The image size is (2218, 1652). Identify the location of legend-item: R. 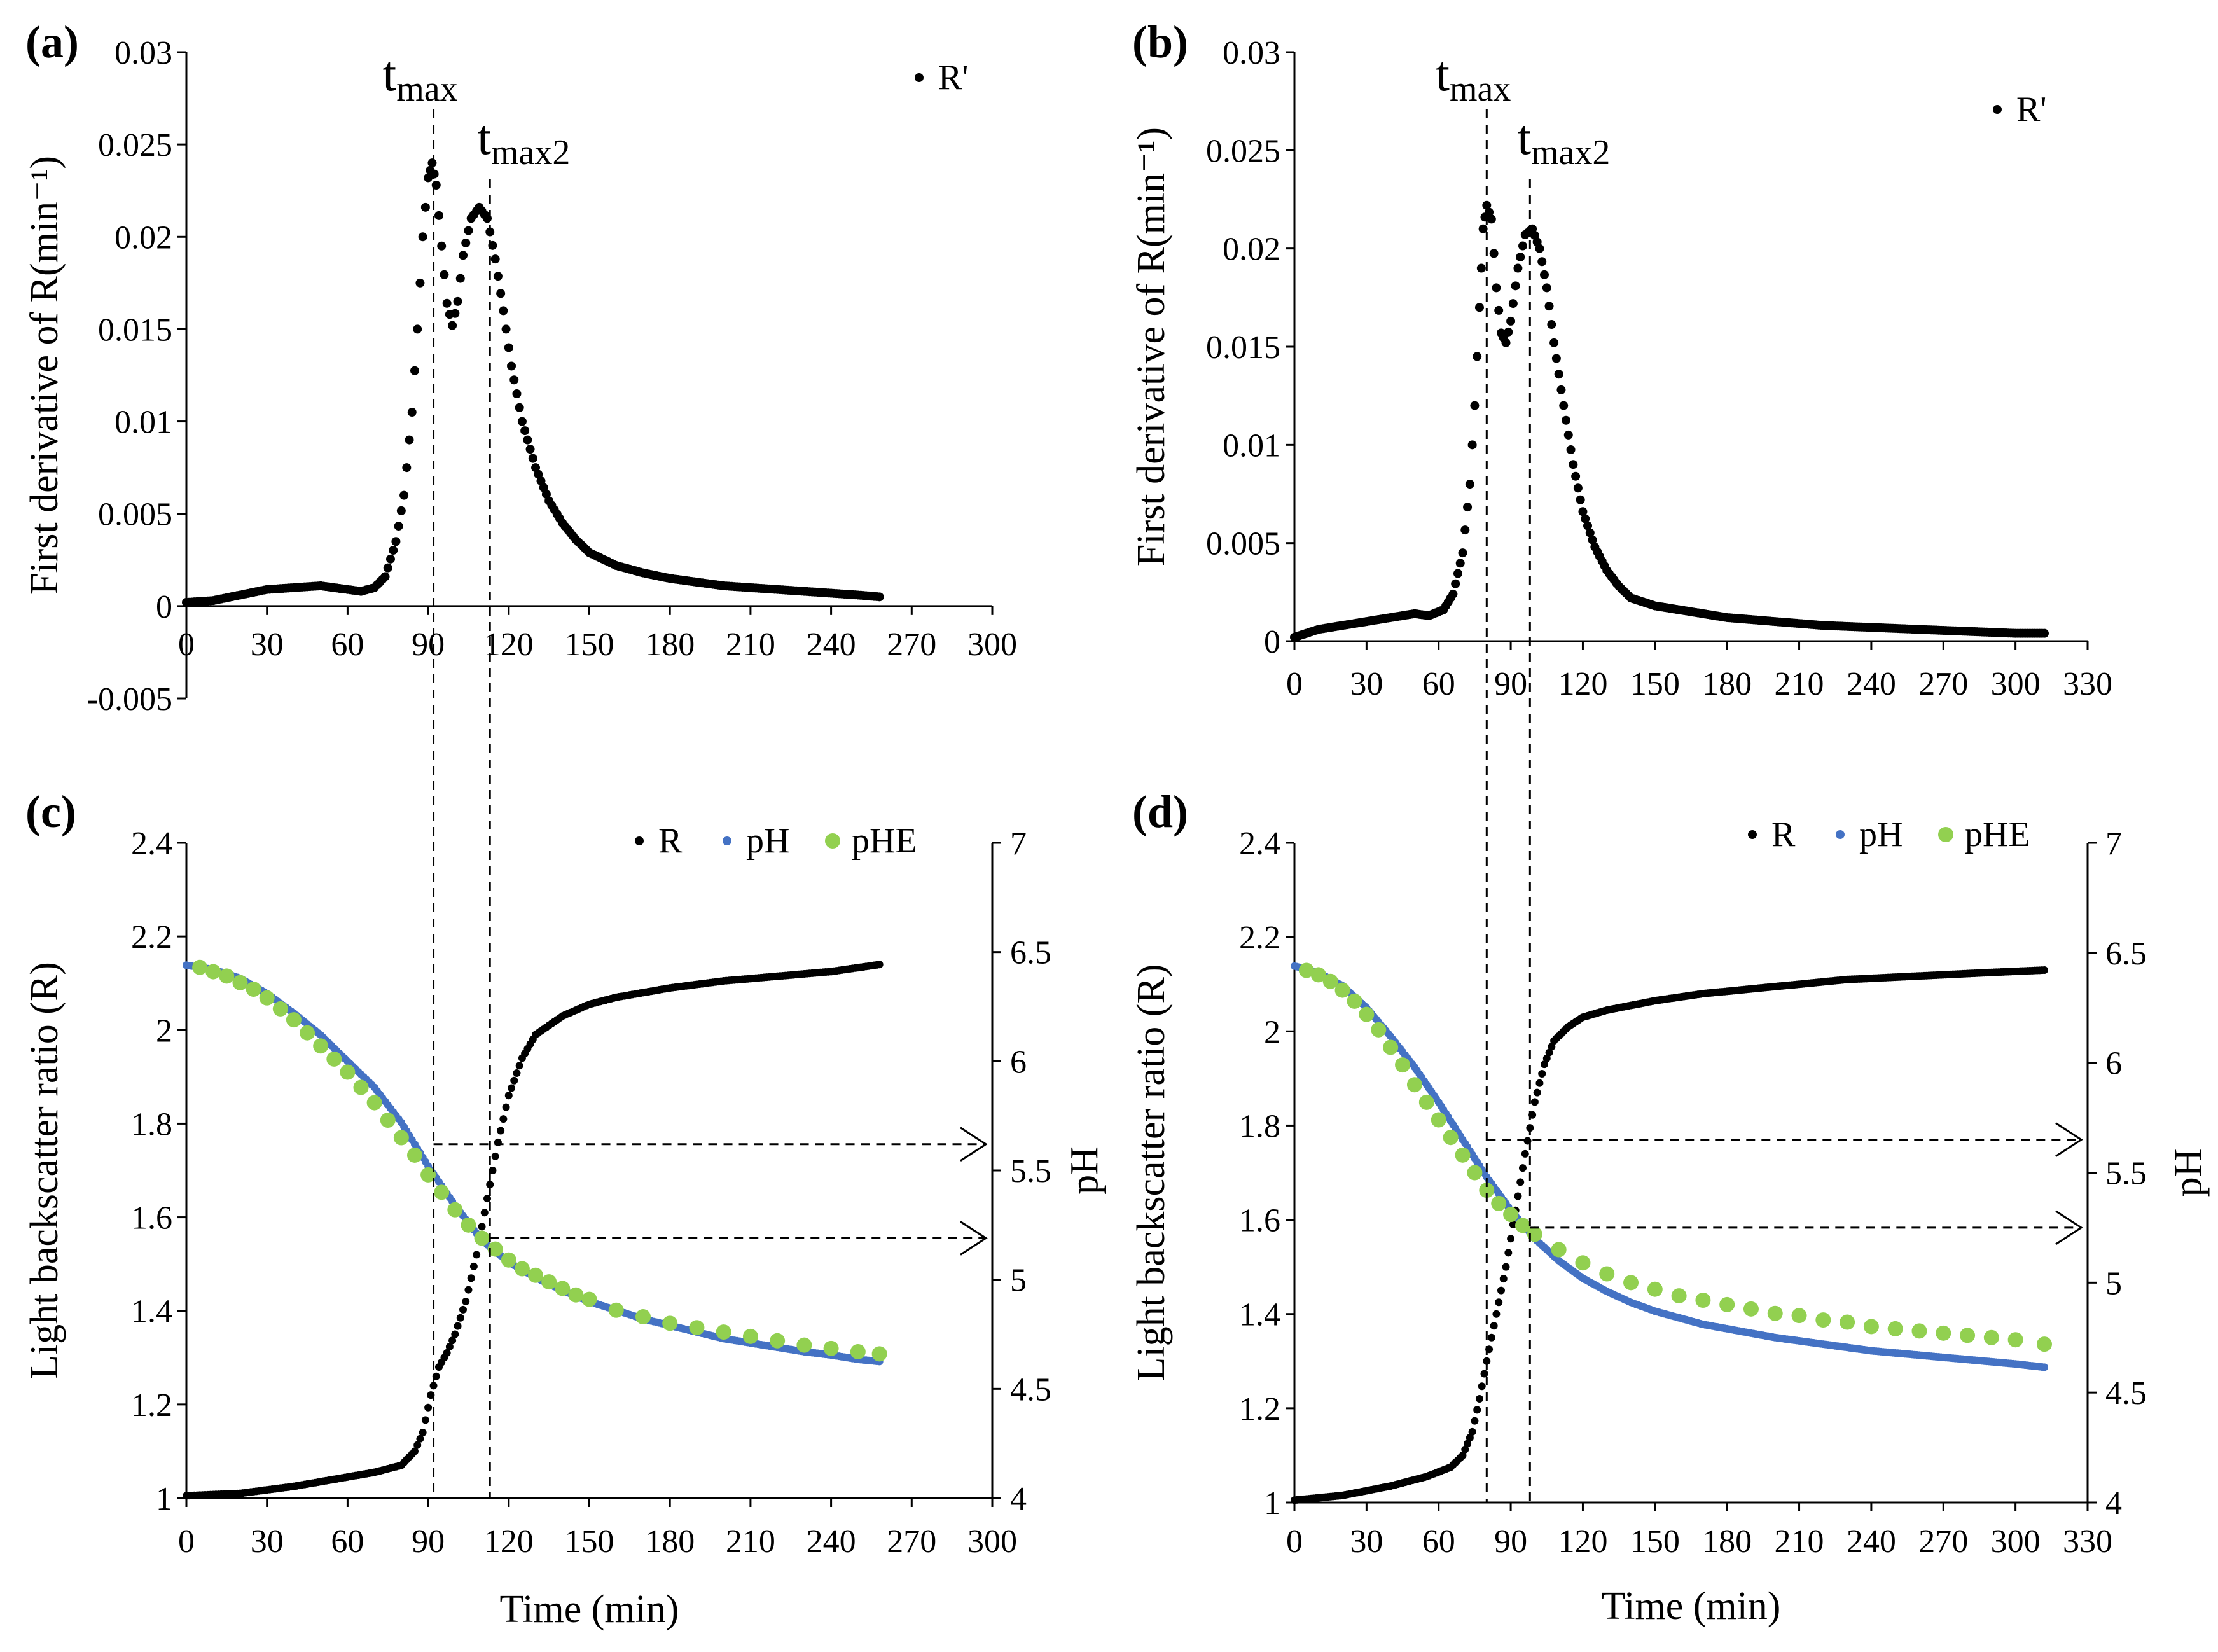
(659, 841).